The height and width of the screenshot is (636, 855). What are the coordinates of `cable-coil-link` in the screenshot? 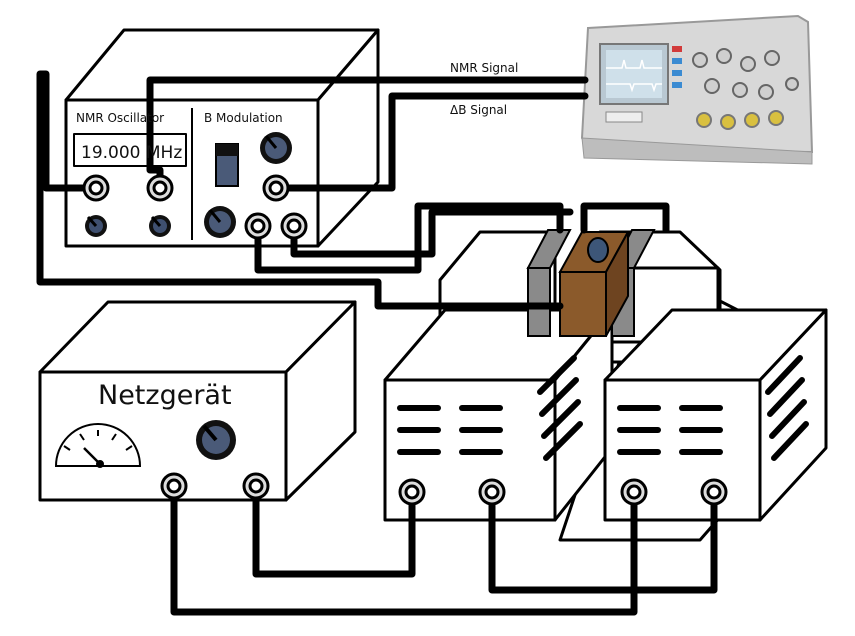 It's located at (603, 541).